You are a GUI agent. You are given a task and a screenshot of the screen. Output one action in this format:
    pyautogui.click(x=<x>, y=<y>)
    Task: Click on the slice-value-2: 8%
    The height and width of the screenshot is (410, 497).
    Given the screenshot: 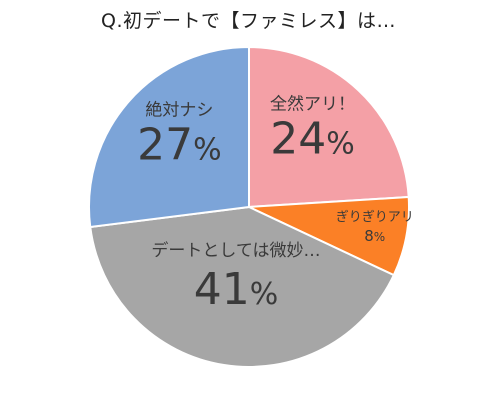 What is the action you would take?
    pyautogui.click(x=374, y=236)
    